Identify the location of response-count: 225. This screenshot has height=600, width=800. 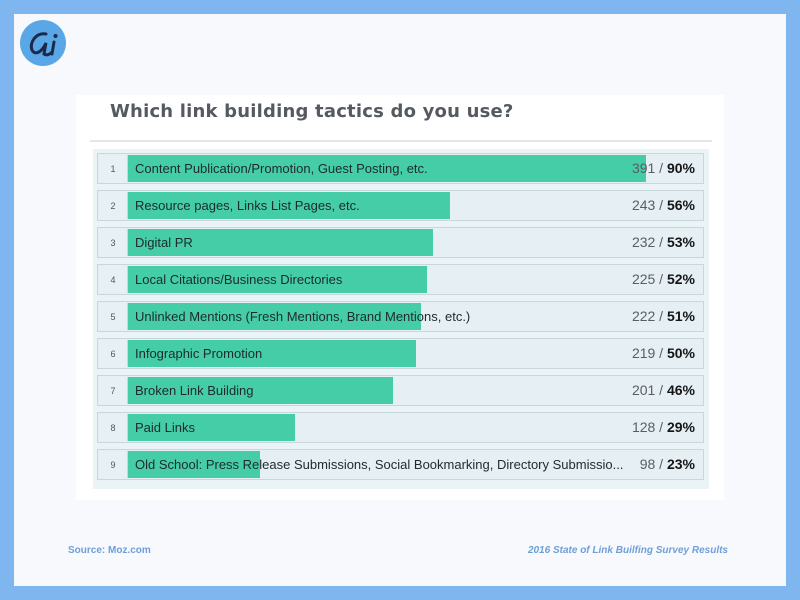
(643, 279).